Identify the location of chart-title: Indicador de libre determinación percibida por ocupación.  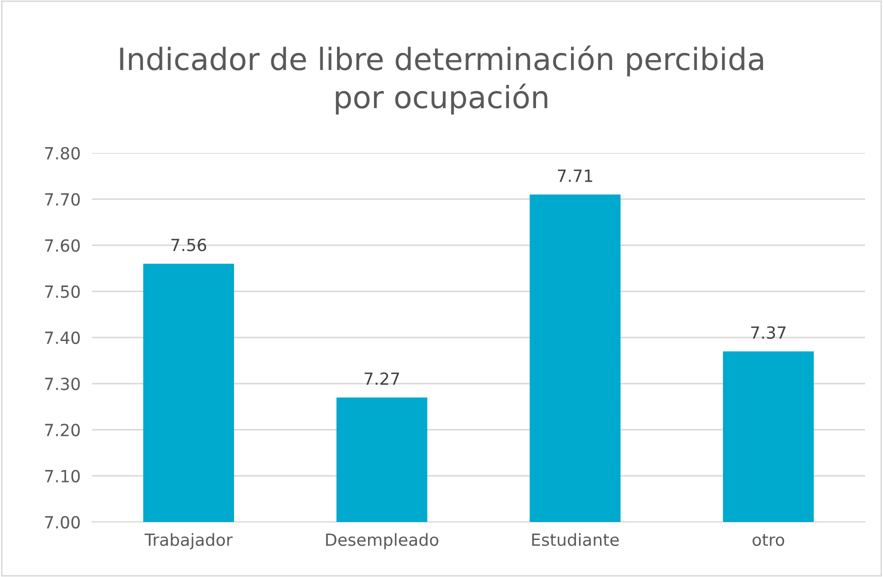
(442, 80).